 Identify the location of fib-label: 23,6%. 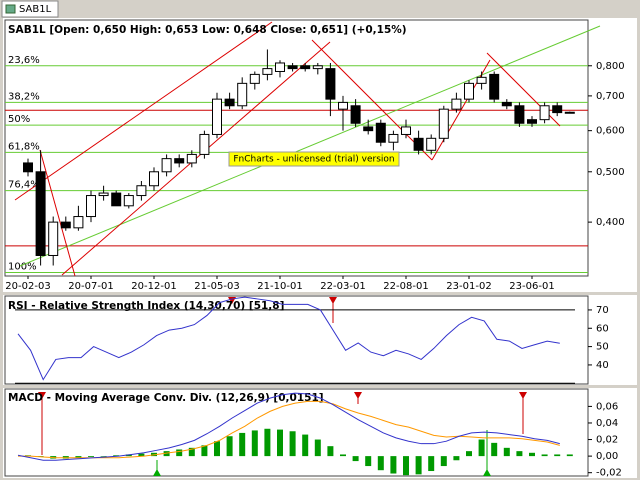
(24, 60).